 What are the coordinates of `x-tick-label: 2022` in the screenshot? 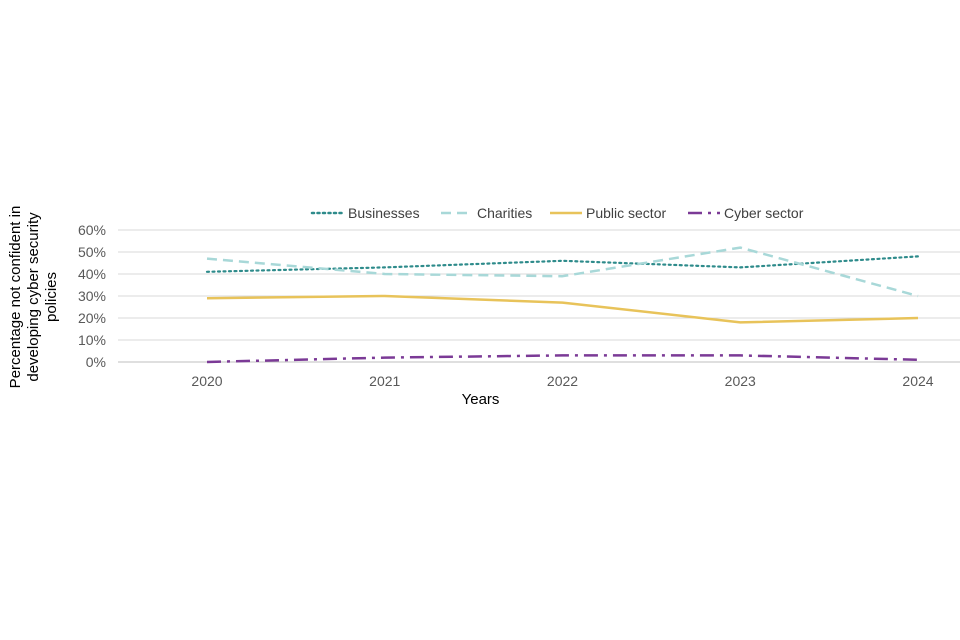 It's located at (562, 381).